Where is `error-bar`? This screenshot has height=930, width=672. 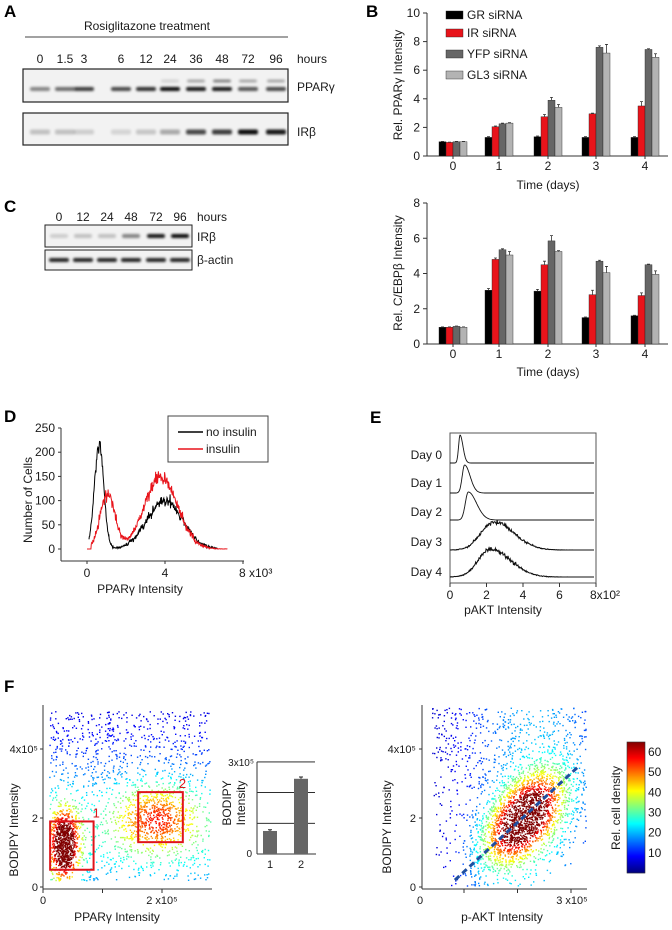 error-bar is located at coordinates (655, 55).